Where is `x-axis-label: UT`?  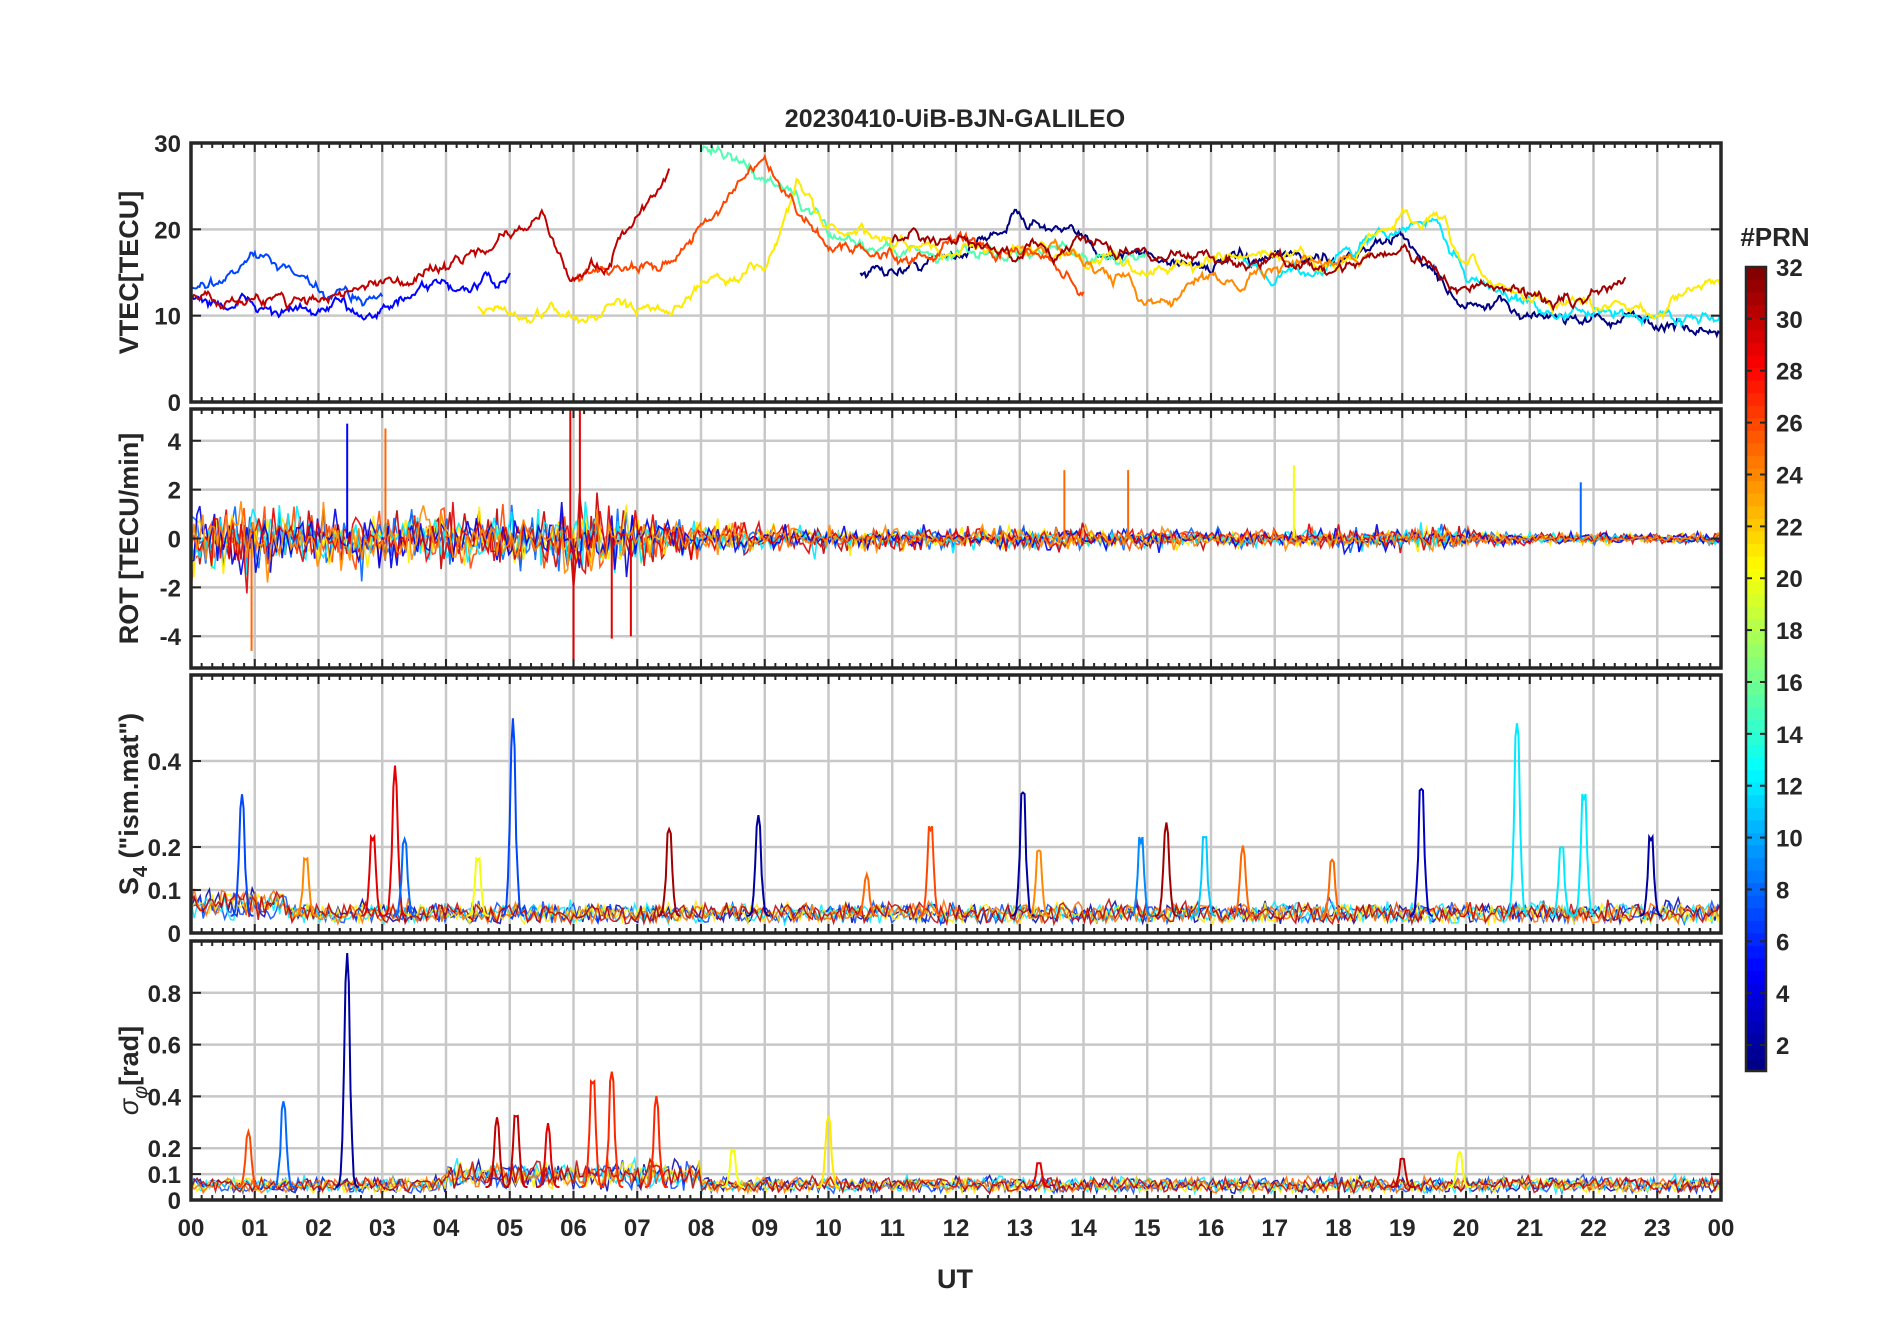 x-axis-label: UT is located at coordinates (955, 1279).